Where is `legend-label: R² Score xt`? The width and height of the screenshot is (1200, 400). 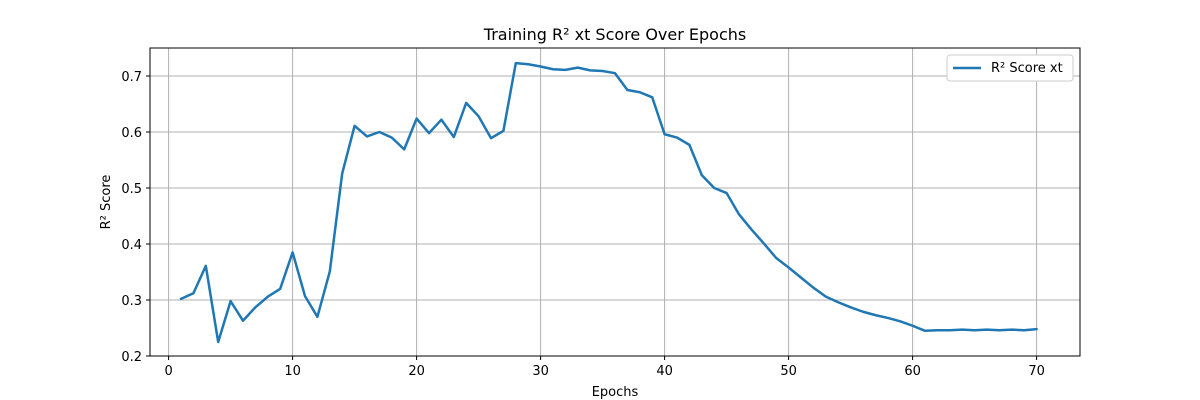
legend-label: R² Score xt is located at coordinates (1027, 68).